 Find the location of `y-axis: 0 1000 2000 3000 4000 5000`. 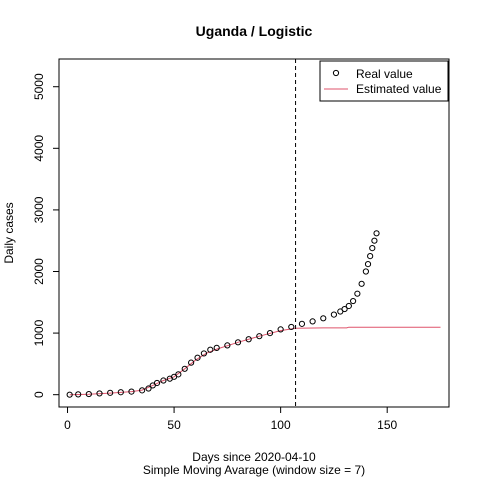

y-axis: 0 1000 2000 3000 4000 5000 is located at coordinates (46, 235).